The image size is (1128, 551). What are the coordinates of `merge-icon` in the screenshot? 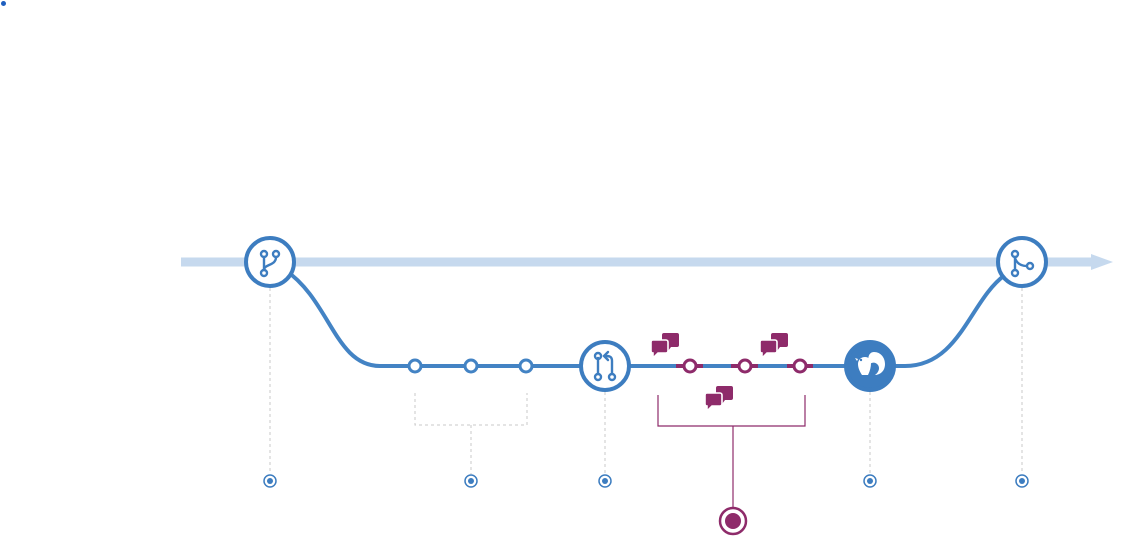 It's located at (1022, 263).